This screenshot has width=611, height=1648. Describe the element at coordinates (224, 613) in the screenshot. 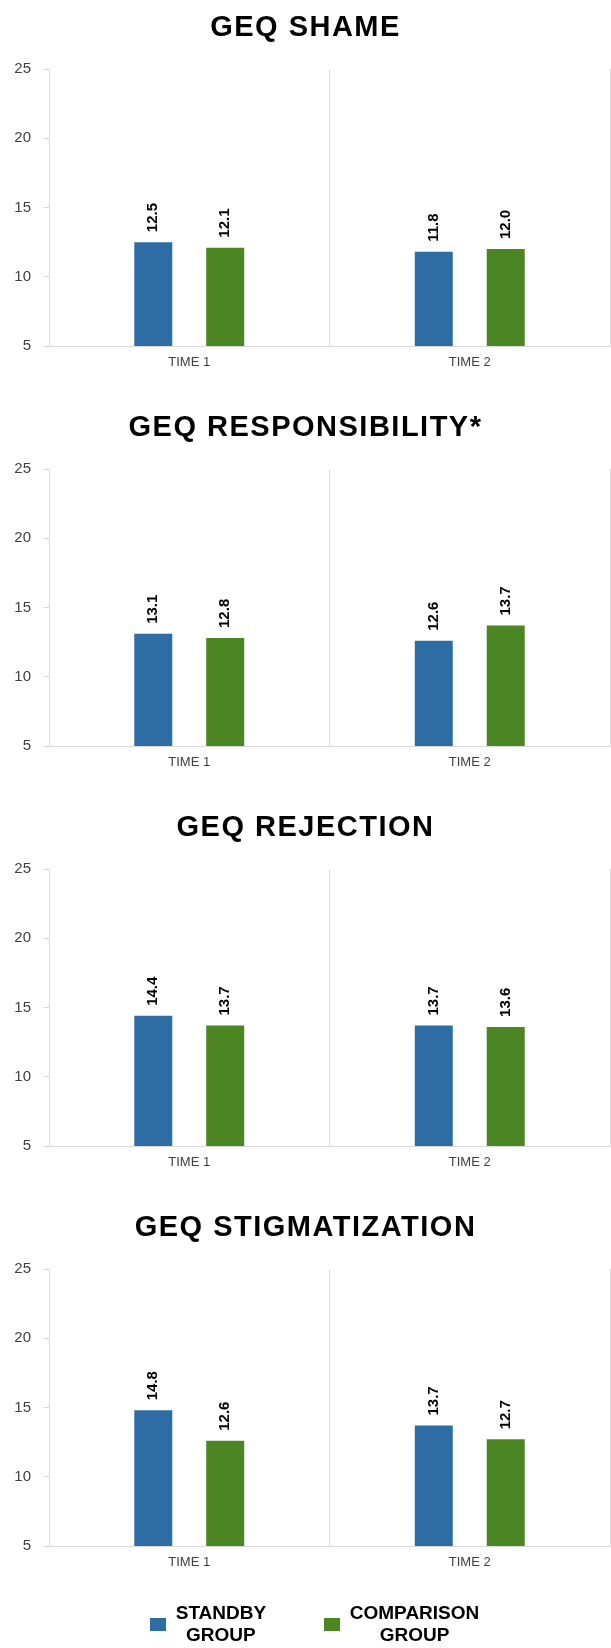

I see `data-label: 12.8` at that location.